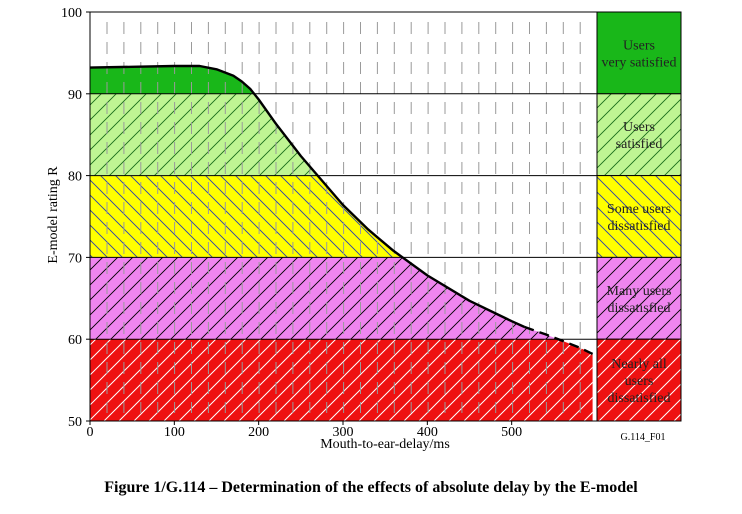 The image size is (742, 514). I want to click on y-tick-label: 70, so click(75, 258).